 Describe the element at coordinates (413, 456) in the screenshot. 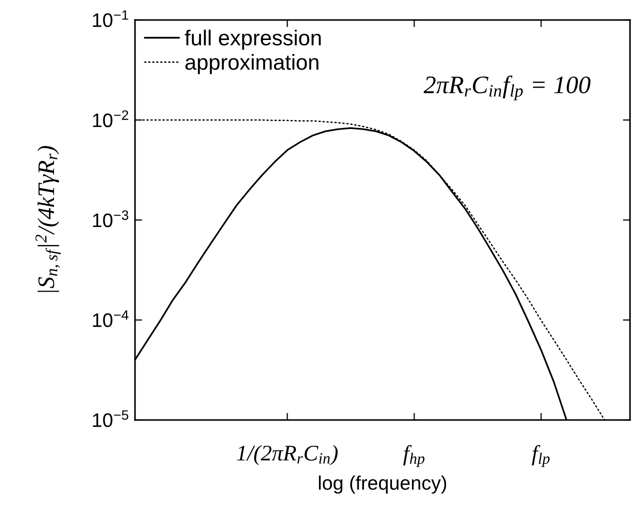

I see `x-tick-label: f$_{hp}$` at that location.